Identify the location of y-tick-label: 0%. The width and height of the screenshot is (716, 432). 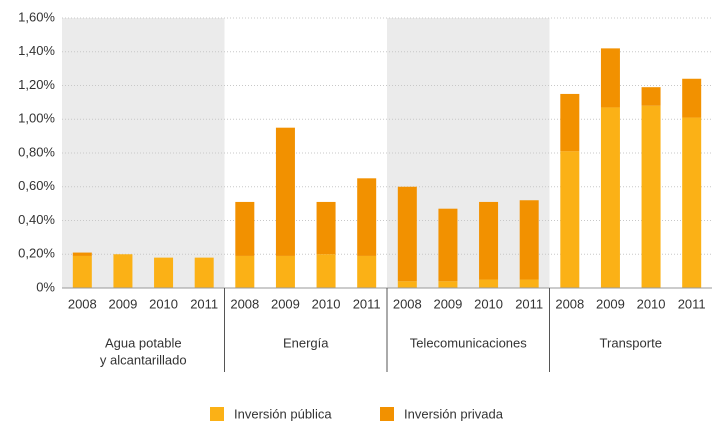
(45, 286).